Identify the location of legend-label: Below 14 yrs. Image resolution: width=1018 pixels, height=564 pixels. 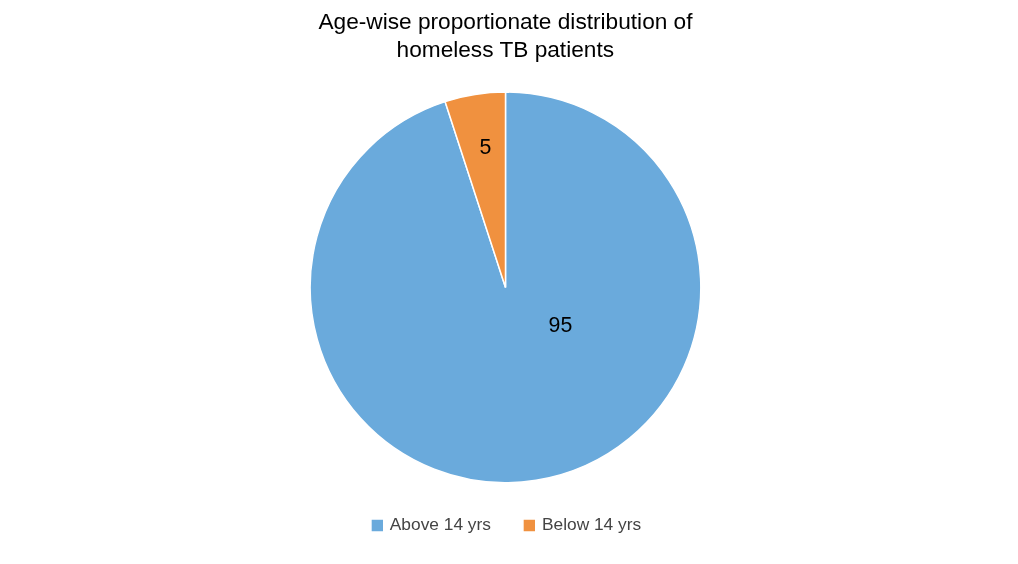
(591, 524).